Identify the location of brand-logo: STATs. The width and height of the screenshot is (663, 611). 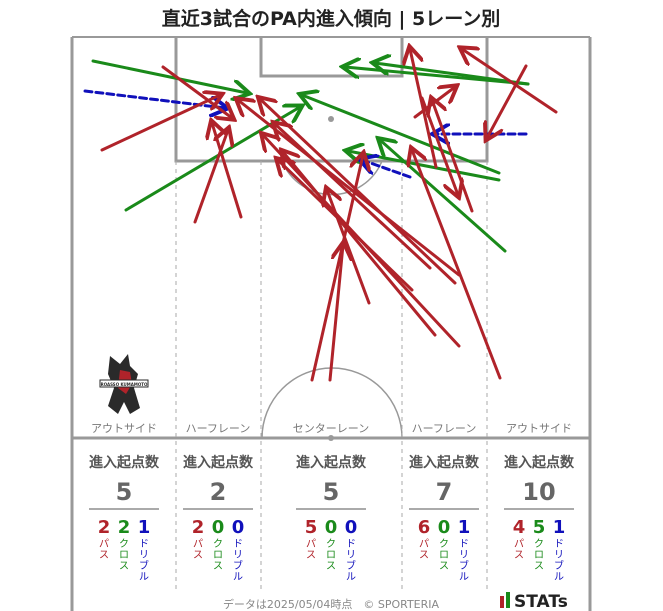
(534, 601).